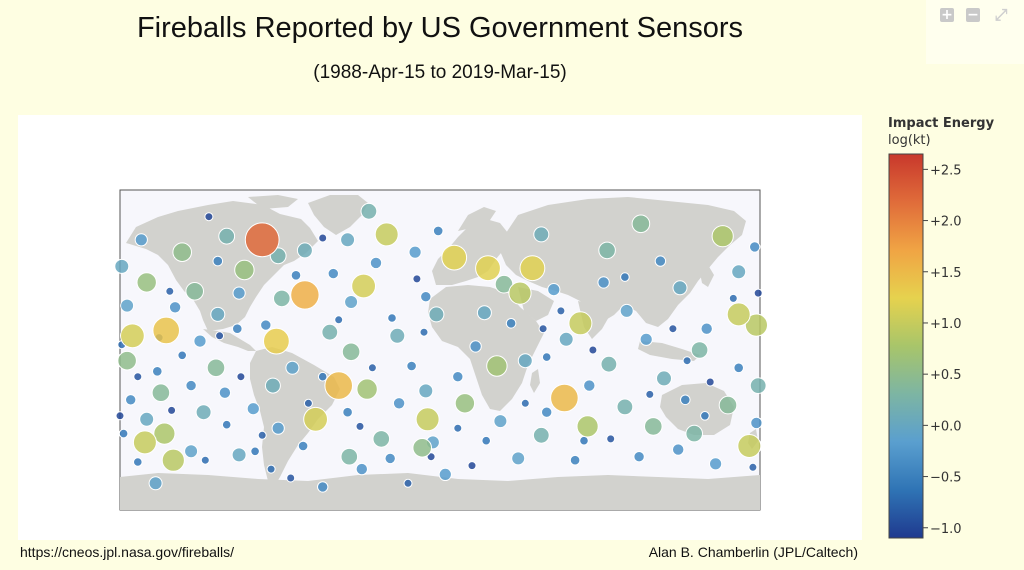 This screenshot has height=570, width=1024. Describe the element at coordinates (973, 15) in the screenshot. I see `zoom-out-button: −` at that location.